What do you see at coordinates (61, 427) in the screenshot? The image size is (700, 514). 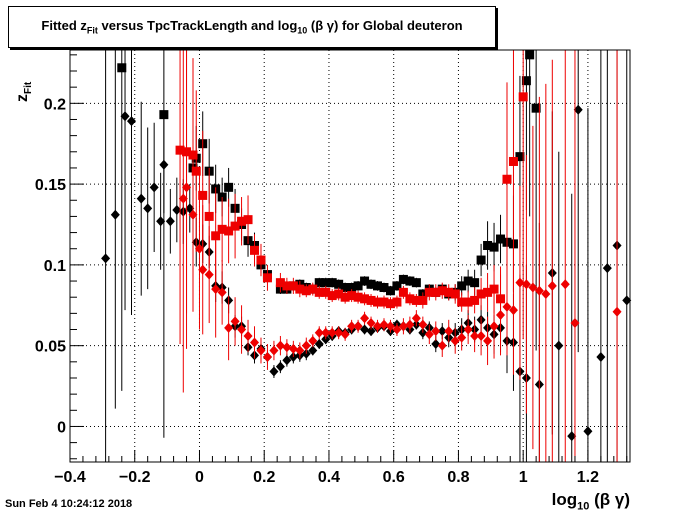 I see `y-tick-label: 0` at bounding box center [61, 427].